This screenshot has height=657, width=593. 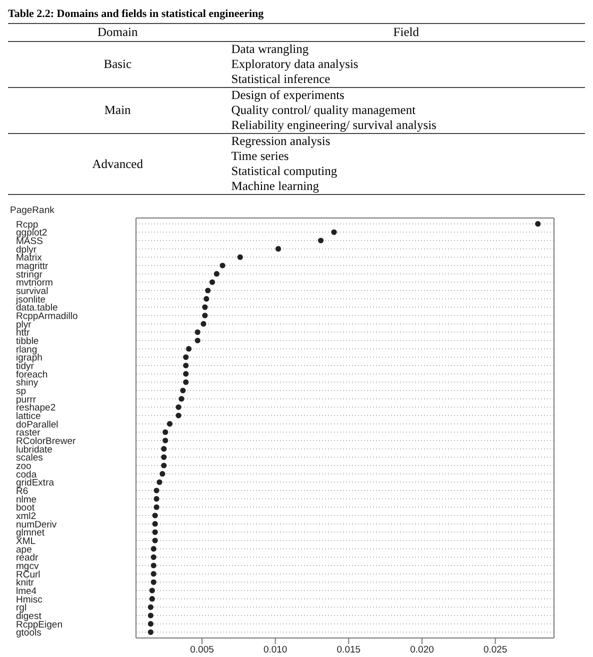 I want to click on y-tick-label: ggplot2, so click(x=32, y=233).